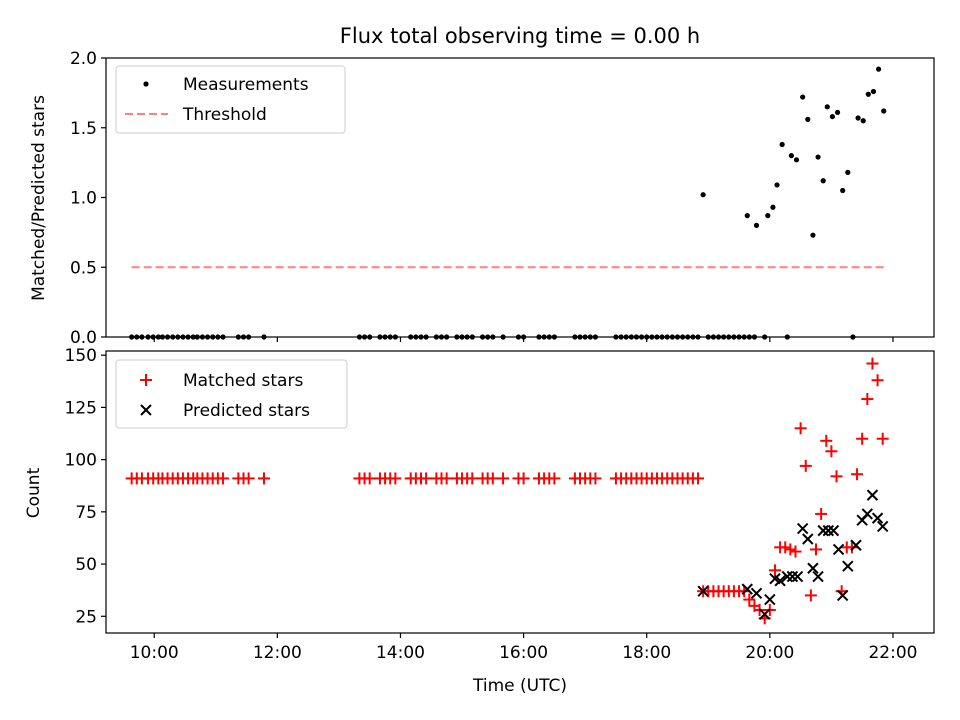  Describe the element at coordinates (86, 565) in the screenshot. I see `bottom-y-tick-label: 50` at that location.